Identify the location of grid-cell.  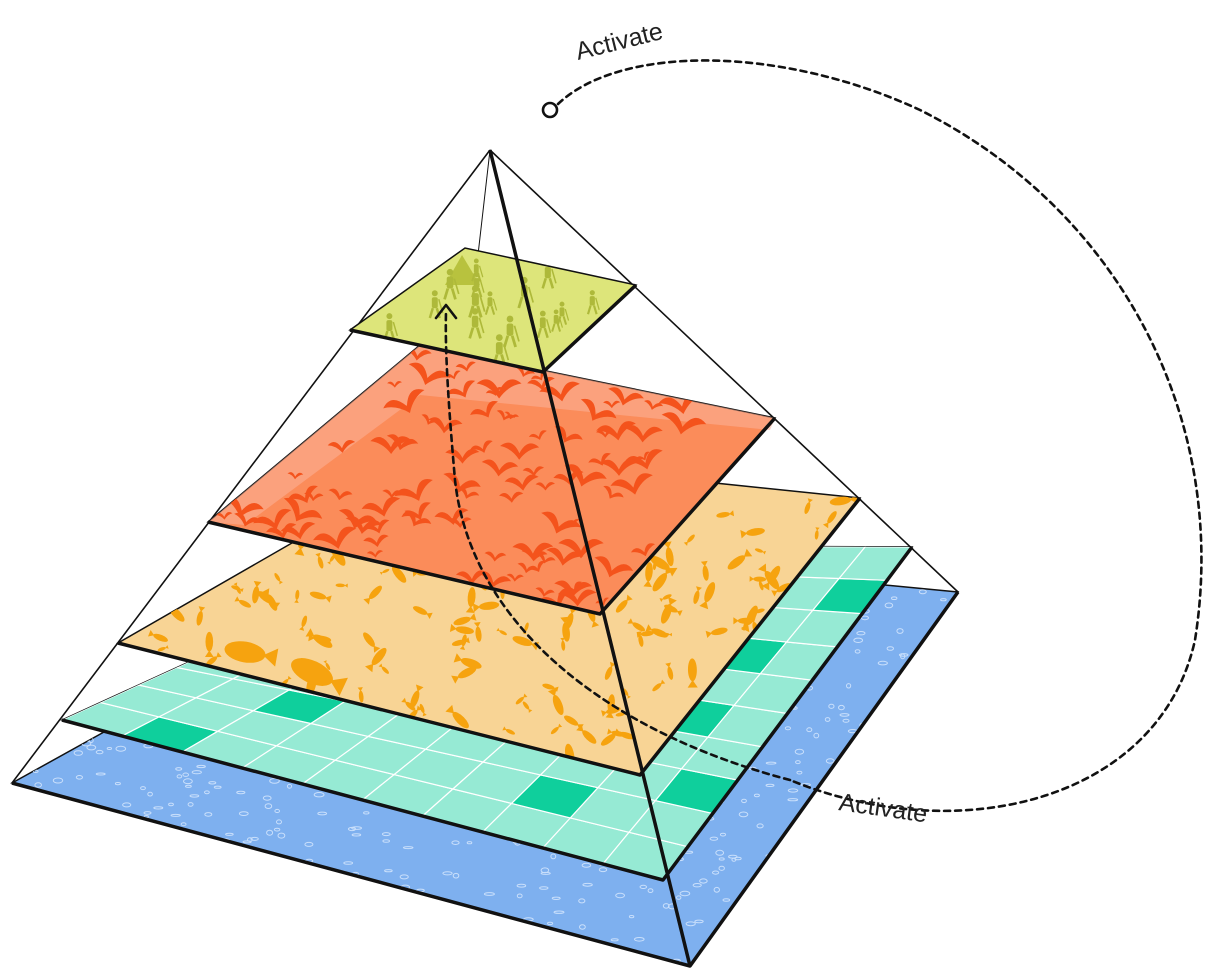
(874, 563).